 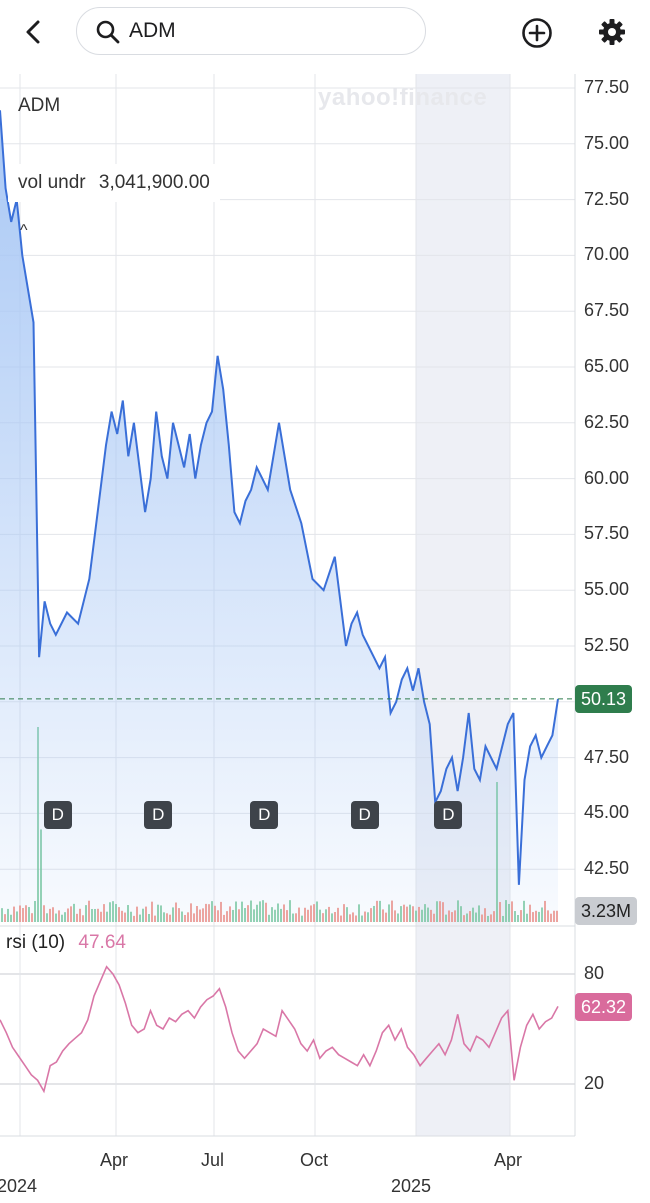 I want to click on price-tick-label: 67.50, so click(x=607, y=310).